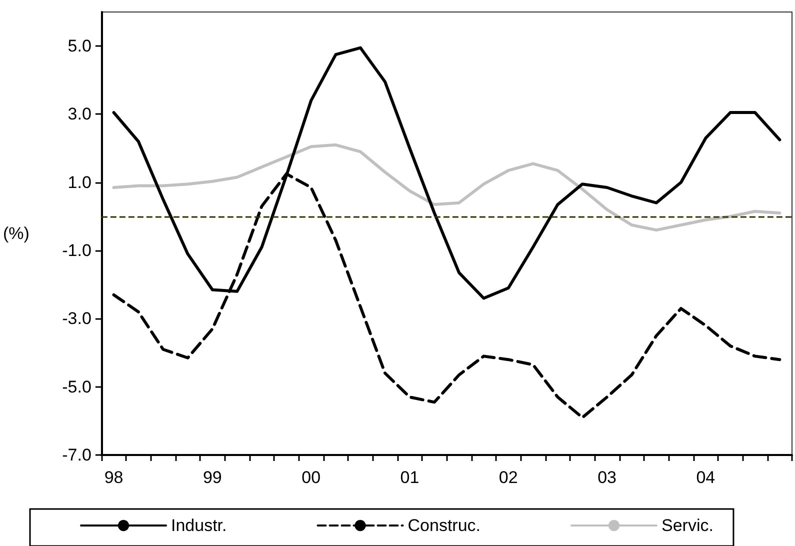 The width and height of the screenshot is (795, 546). Describe the element at coordinates (77, 455) in the screenshot. I see `y-tick-label: -7.0` at that location.